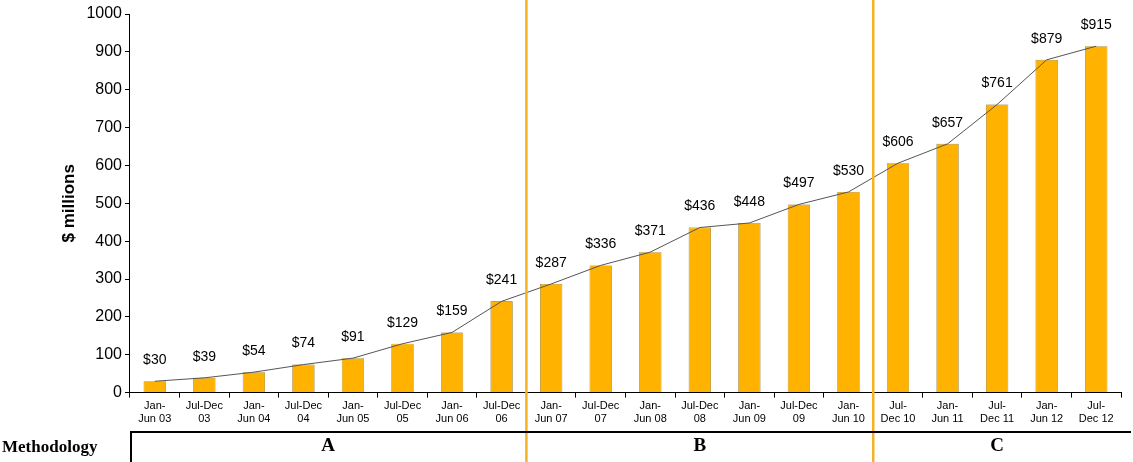 The height and width of the screenshot is (462, 1133). What do you see at coordinates (353, 336) in the screenshot?
I see `data-label: $91` at bounding box center [353, 336].